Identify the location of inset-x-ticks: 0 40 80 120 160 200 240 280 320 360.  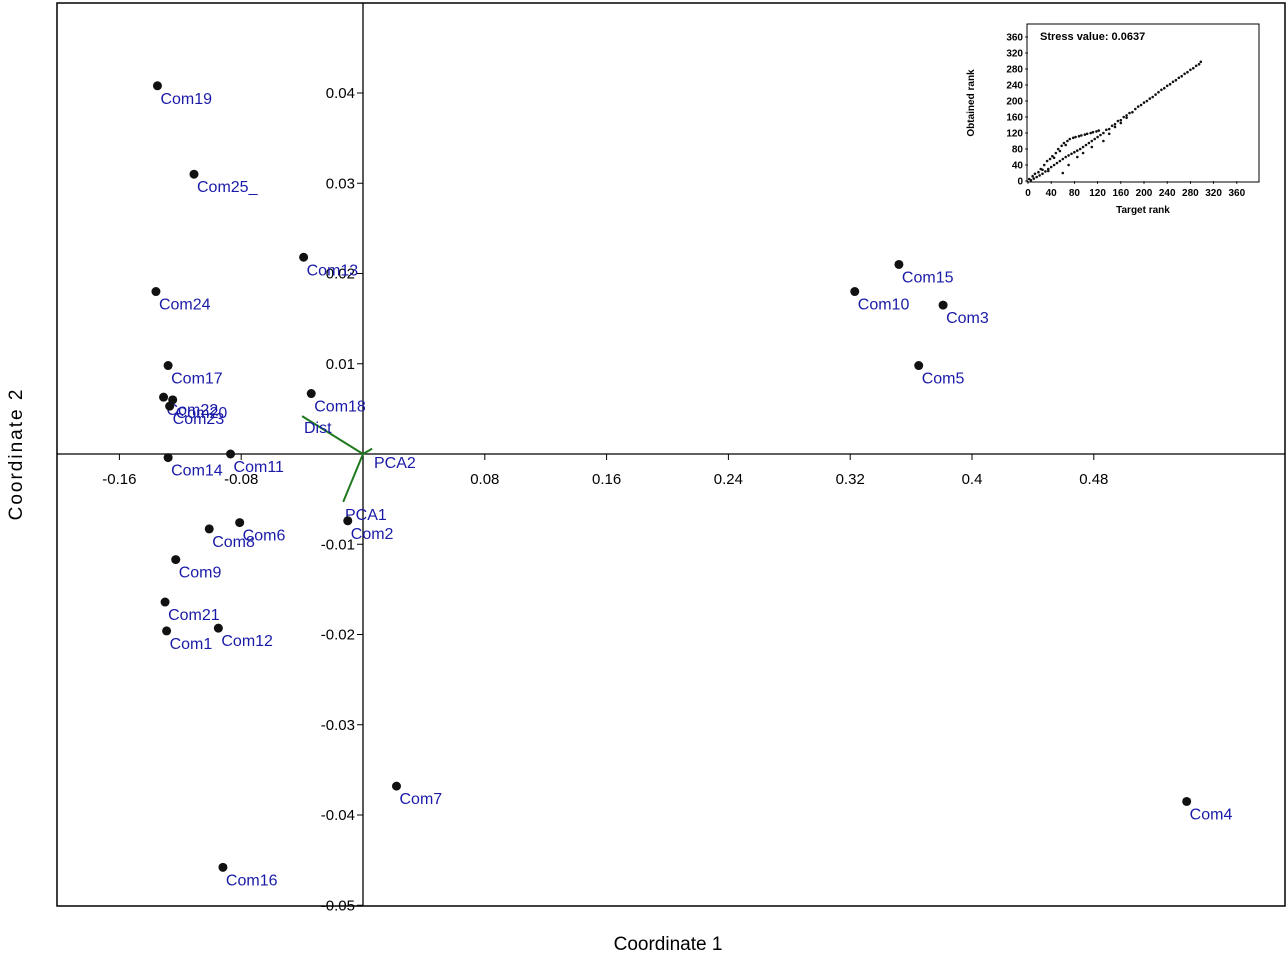
(1135, 190).